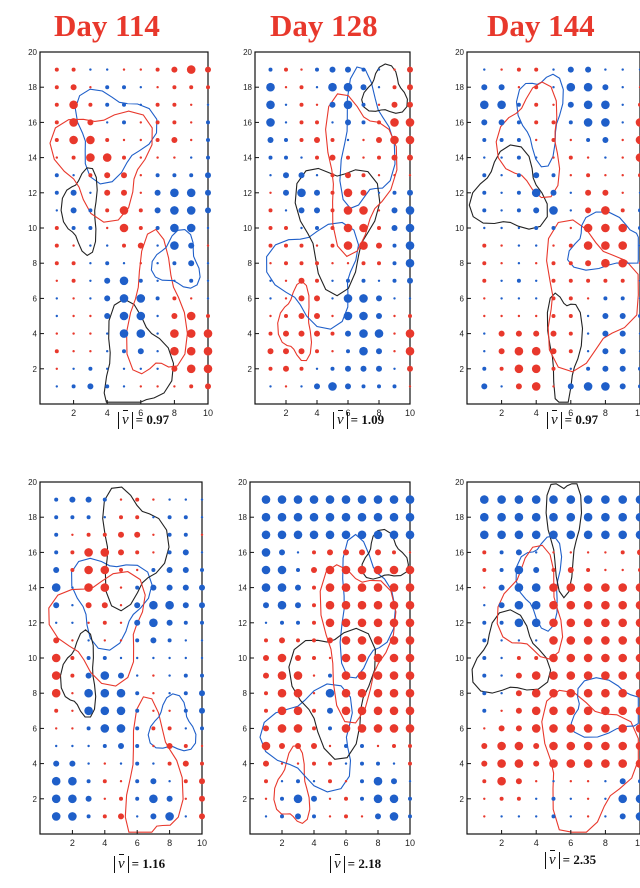  What do you see at coordinates (326, 663) in the screenshot?
I see `panel-bottom-middle: 2 4 6 8 10 2 4 6 8 10 12 14 16 18 20` at bounding box center [326, 663].